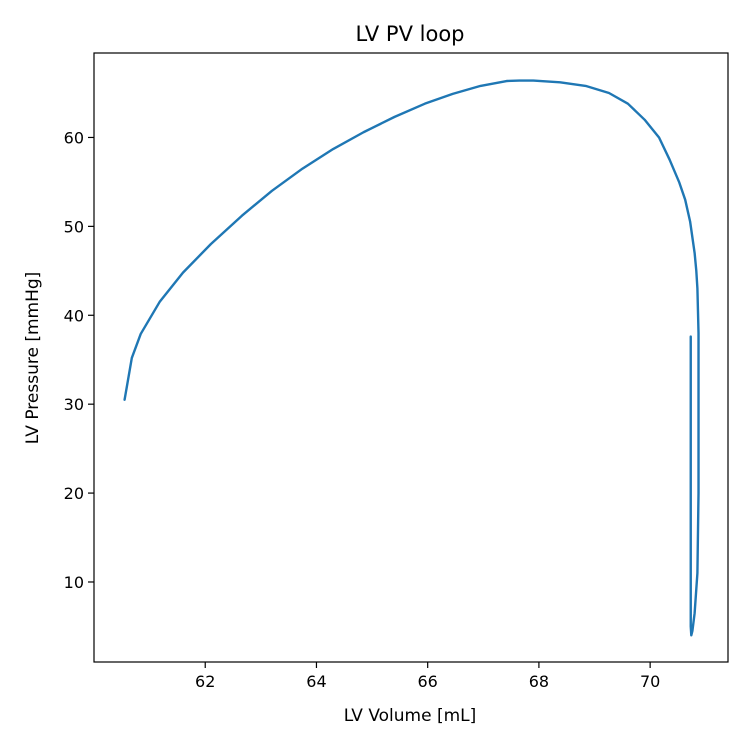 The width and height of the screenshot is (750, 750). I want to click on y-tick-label: 60, so click(74, 137).